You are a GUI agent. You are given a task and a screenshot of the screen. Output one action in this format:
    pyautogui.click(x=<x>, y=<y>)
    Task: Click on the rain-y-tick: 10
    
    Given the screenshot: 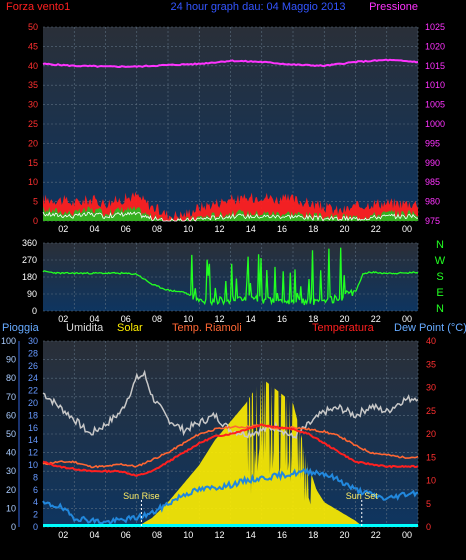 What is the action you would take?
    pyautogui.click(x=11, y=508)
    